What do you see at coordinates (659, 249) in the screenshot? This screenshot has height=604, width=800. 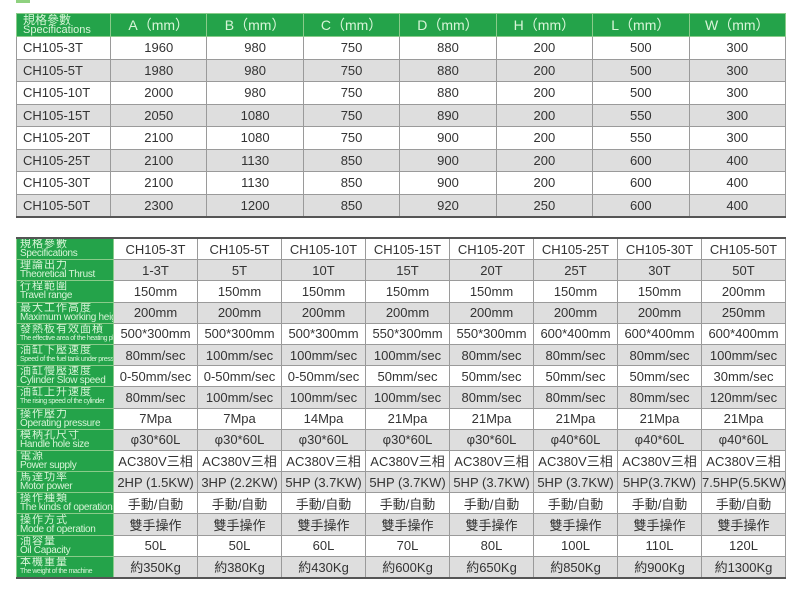 I see `value-cell: CH105-30T` at bounding box center [659, 249].